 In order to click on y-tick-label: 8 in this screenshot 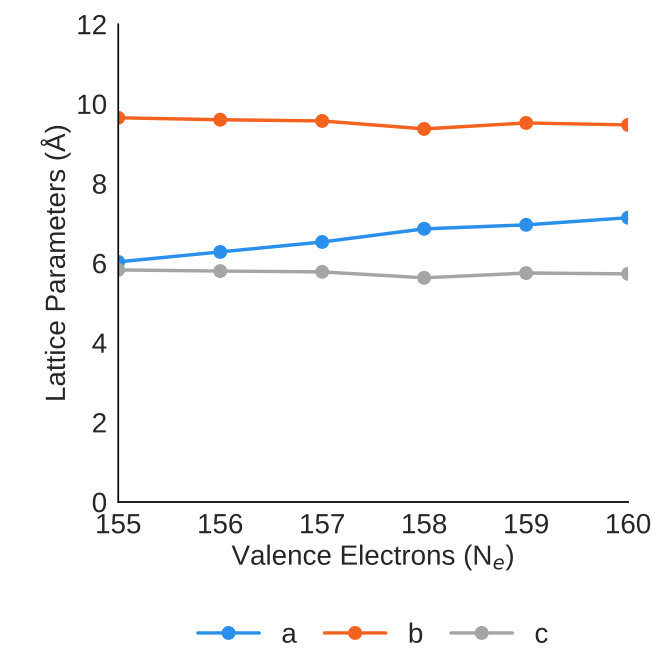, I will do `click(99, 184)`.